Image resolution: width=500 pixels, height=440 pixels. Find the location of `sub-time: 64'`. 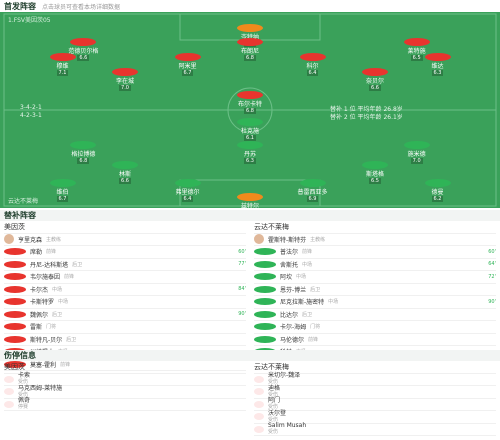

sub-time: 64' is located at coordinates (492, 264).